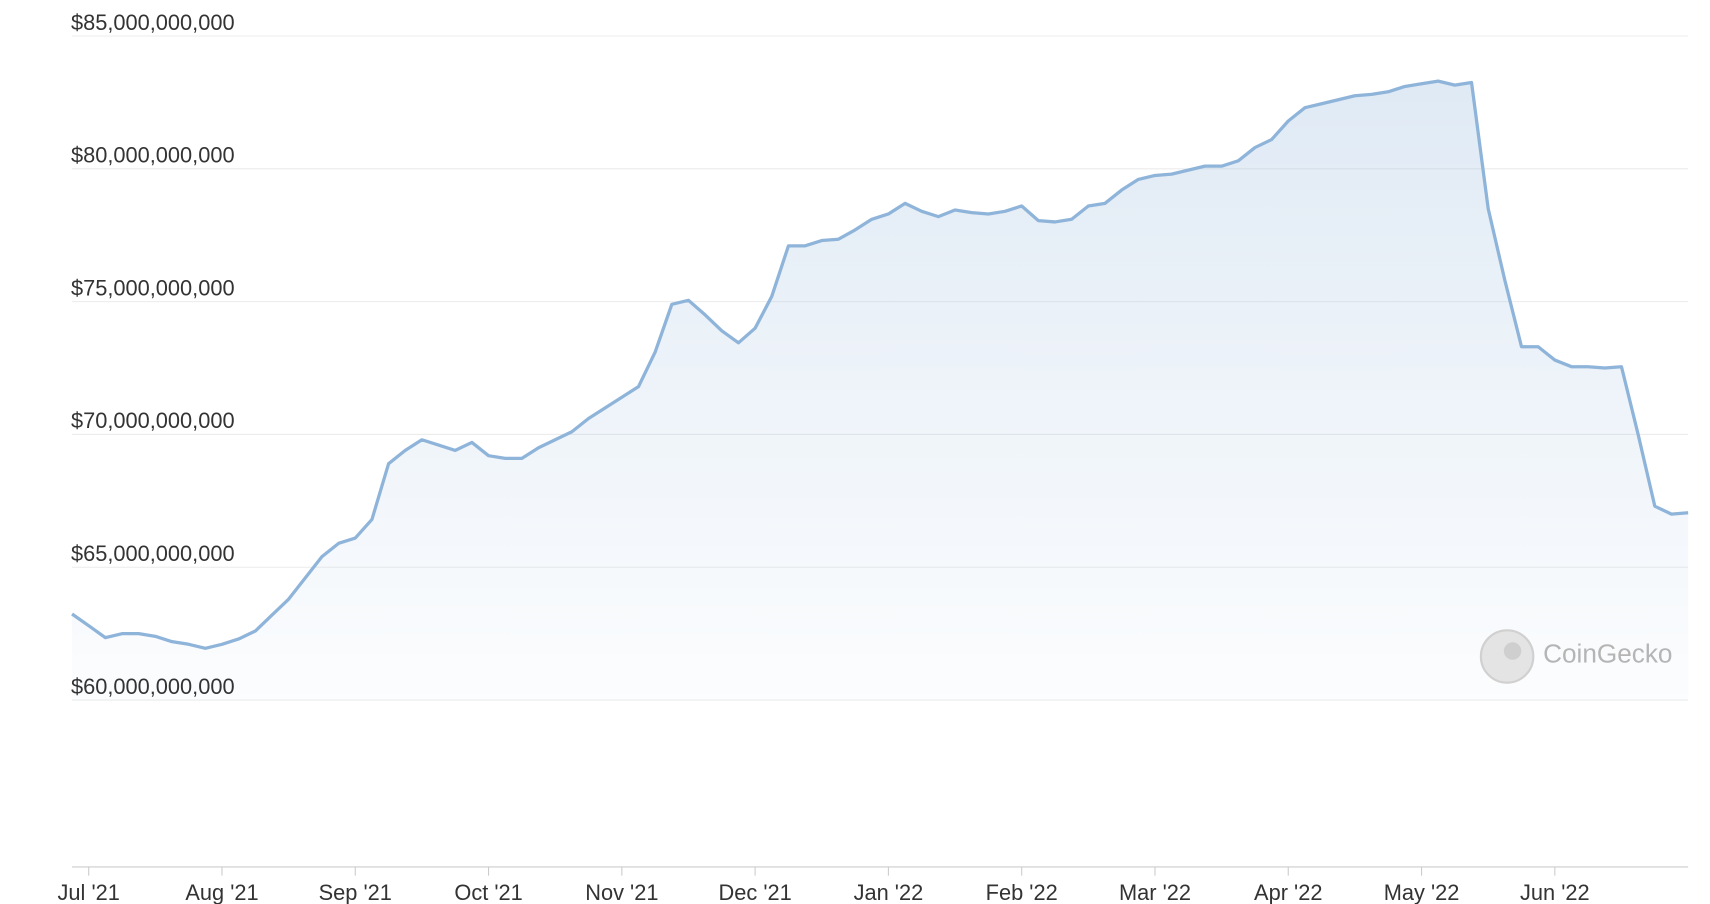  What do you see at coordinates (1288, 892) in the screenshot?
I see `x-tick-label: Apr '22` at bounding box center [1288, 892].